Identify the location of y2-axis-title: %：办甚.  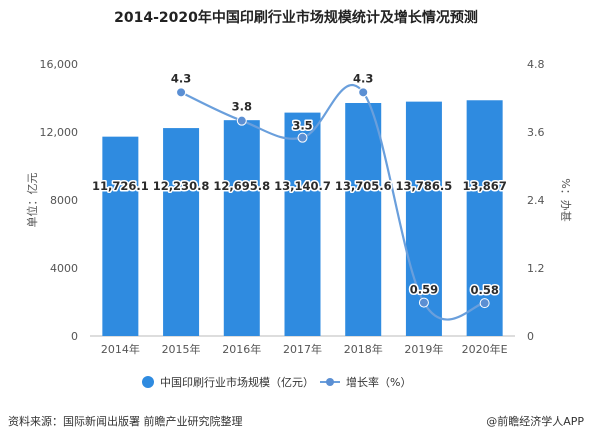
(565, 199).